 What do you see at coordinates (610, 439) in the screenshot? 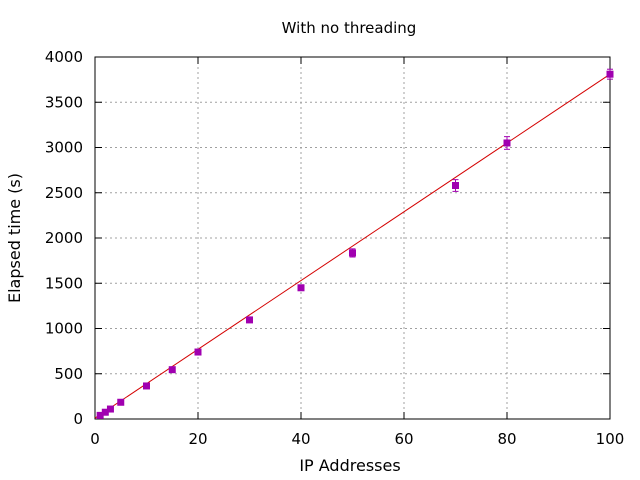
I see `x-tick-label: 100` at bounding box center [610, 439].